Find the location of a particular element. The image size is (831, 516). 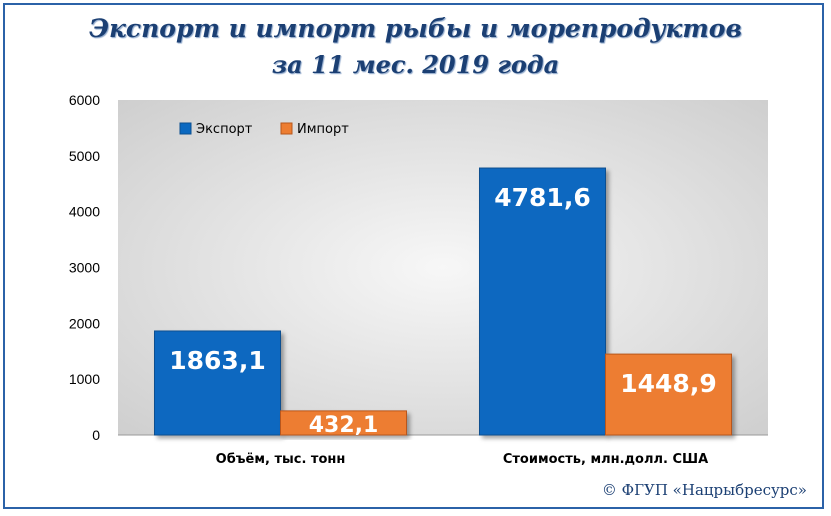

x-category-label: Стоимость, млн.долл. США is located at coordinates (605, 459).